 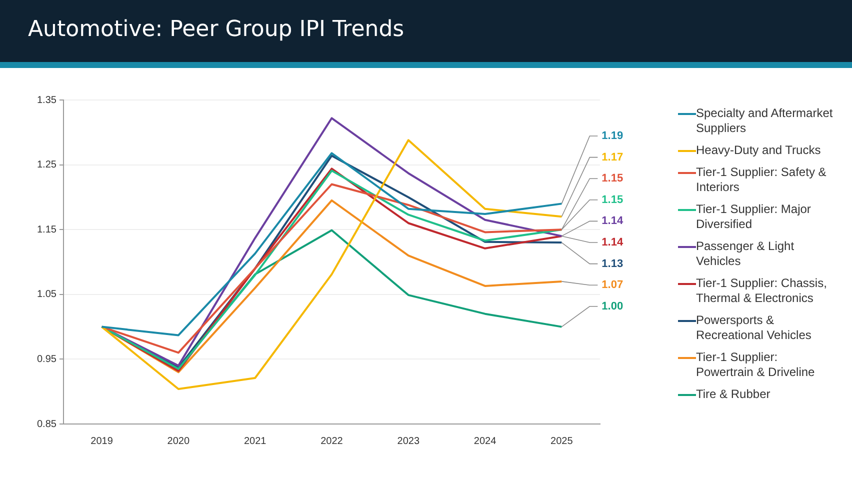 What do you see at coordinates (46, 230) in the screenshot?
I see `y-tick-label: 1.15` at bounding box center [46, 230].